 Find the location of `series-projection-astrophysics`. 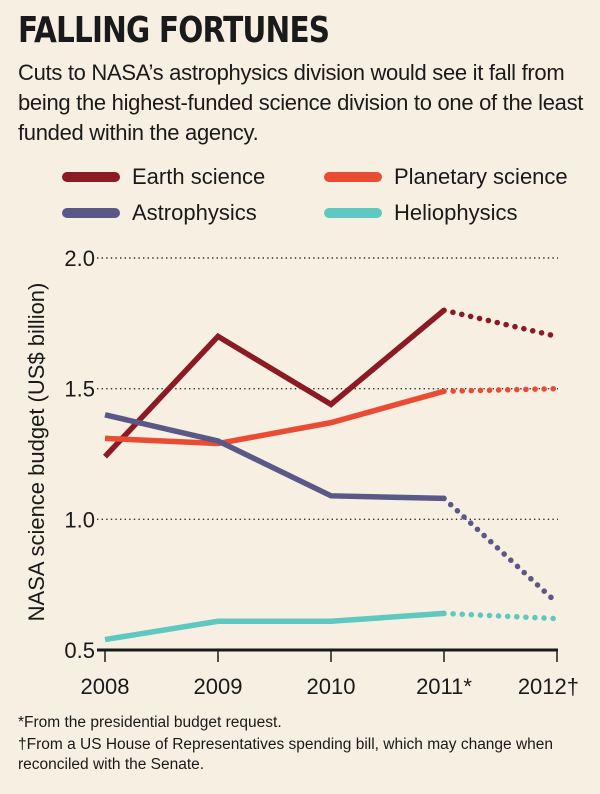

series-projection-astrophysics is located at coordinates (500, 550).